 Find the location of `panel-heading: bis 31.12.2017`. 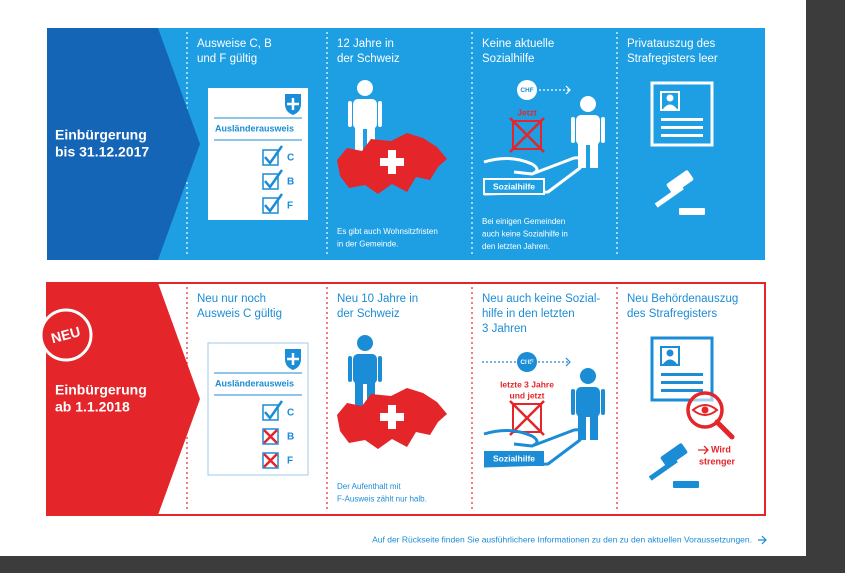

panel-heading: bis 31.12.2017 is located at coordinates (102, 152).